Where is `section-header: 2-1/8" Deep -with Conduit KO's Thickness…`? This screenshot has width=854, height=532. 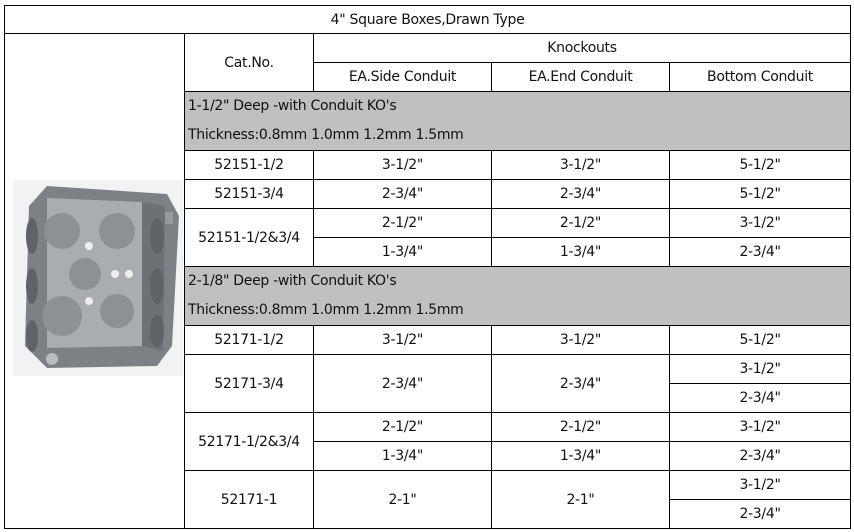 section-header: 2-1/8" Deep -with Conduit KO's Thickness… is located at coordinates (517, 296).